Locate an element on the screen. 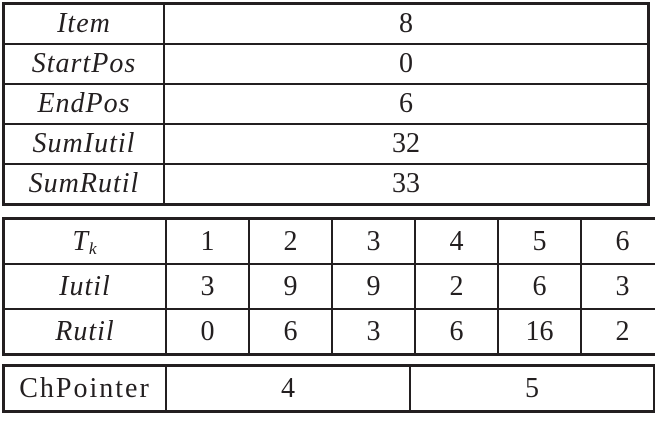 The image size is (655, 421). endpos-value: 6 is located at coordinates (406, 104).